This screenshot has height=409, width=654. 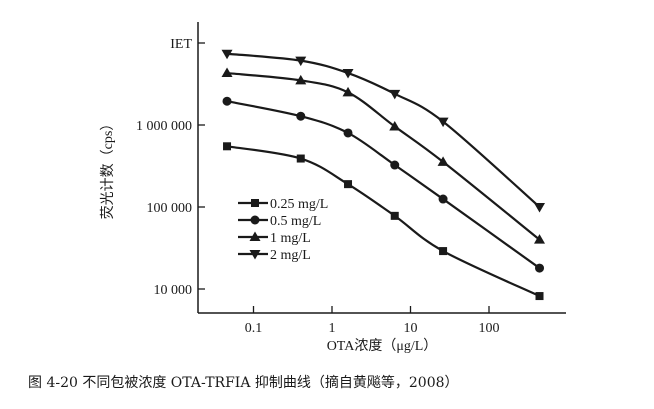 I want to click on legend-item: 2 mg/L, so click(x=274, y=255).